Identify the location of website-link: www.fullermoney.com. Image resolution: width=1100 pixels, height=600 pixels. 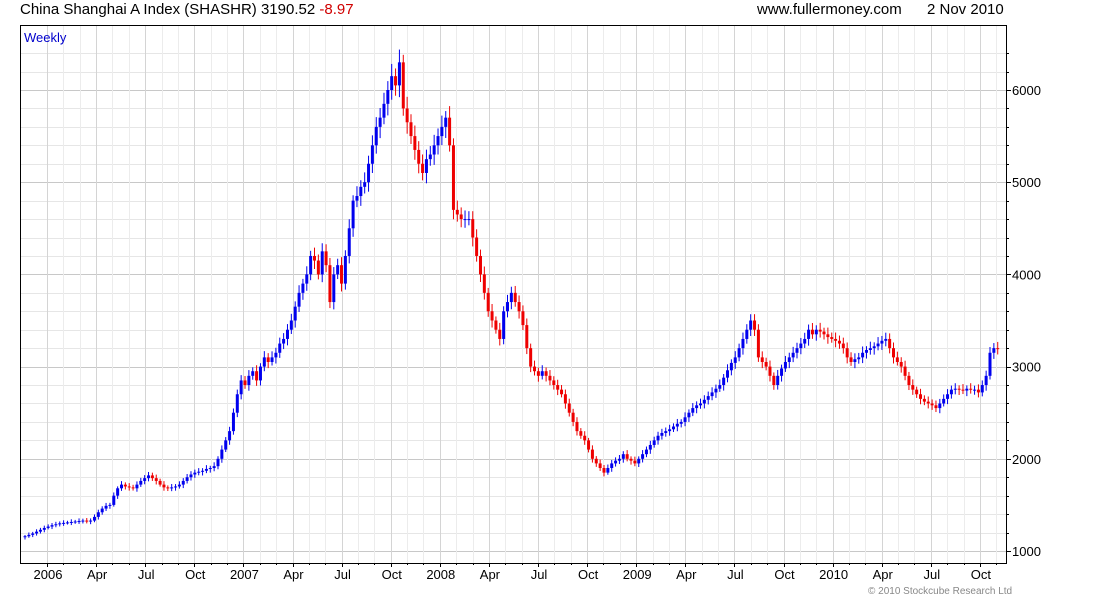
(829, 9).